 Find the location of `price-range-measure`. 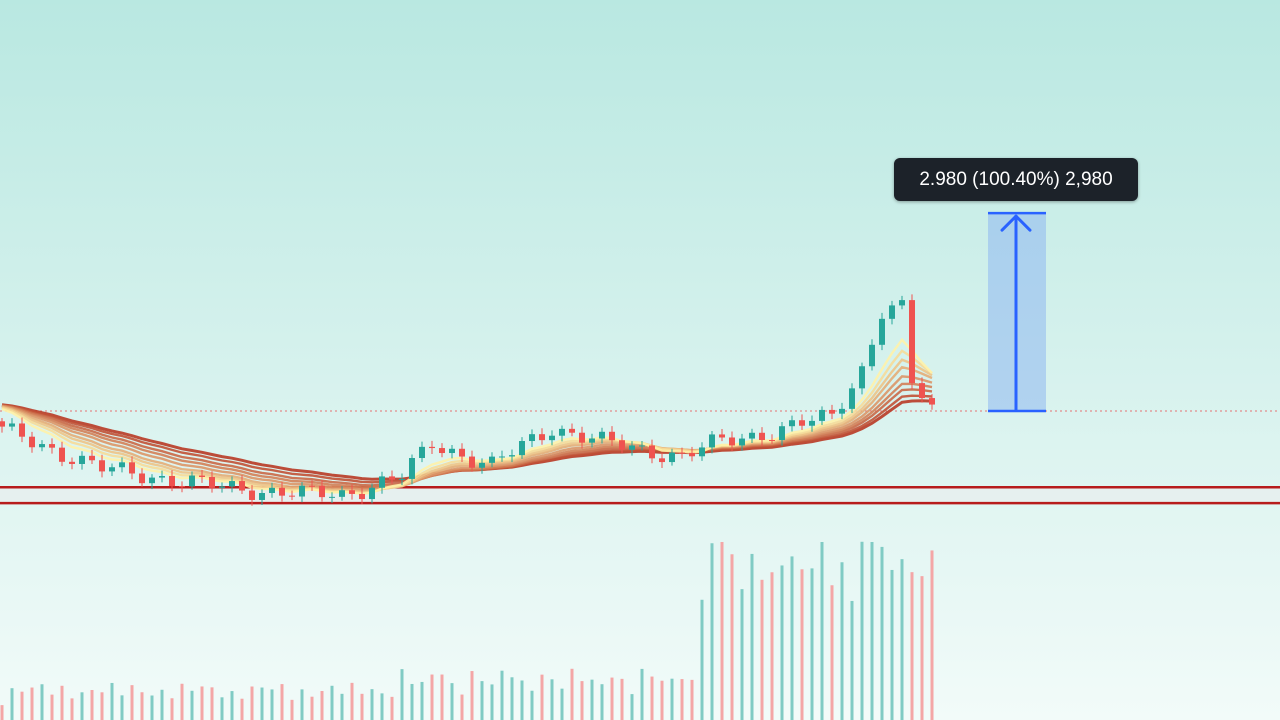

price-range-measure is located at coordinates (1017, 312).